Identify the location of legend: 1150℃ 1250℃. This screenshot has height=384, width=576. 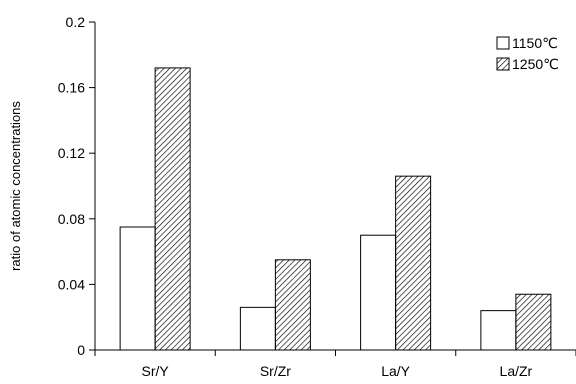
(527, 53).